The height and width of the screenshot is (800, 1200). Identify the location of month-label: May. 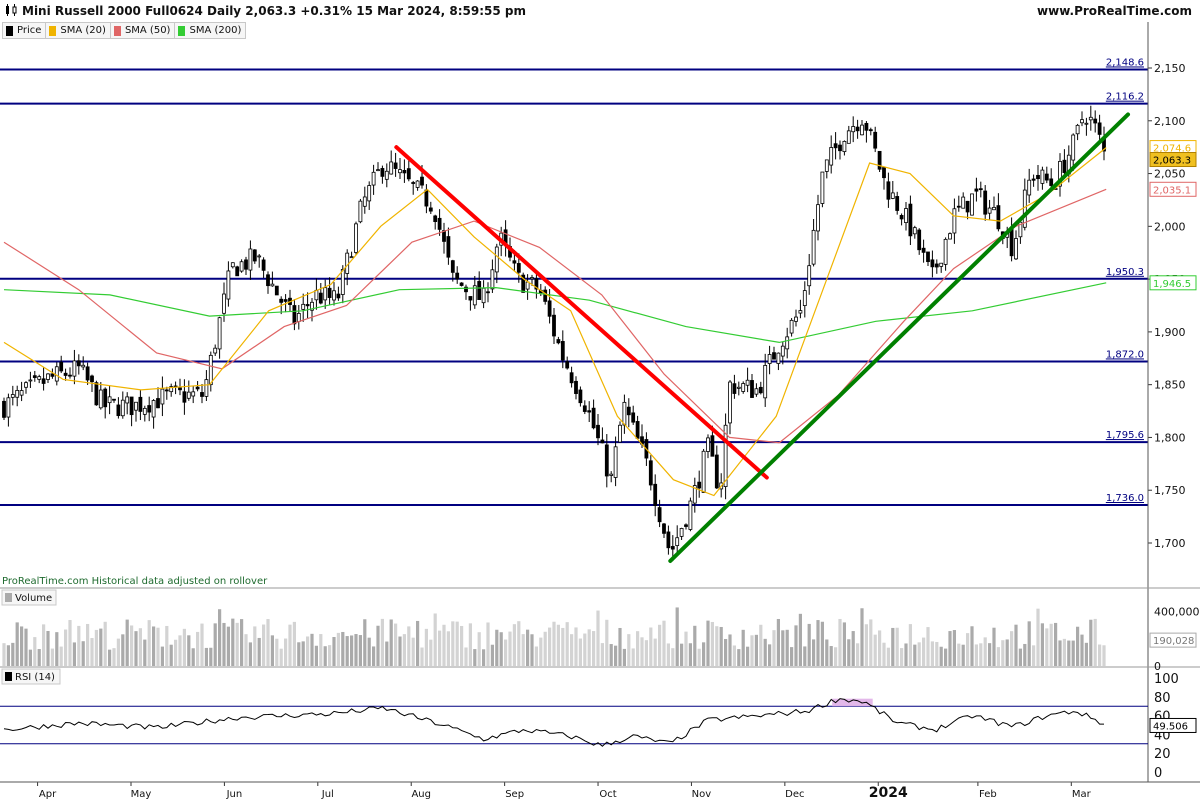
(141, 794).